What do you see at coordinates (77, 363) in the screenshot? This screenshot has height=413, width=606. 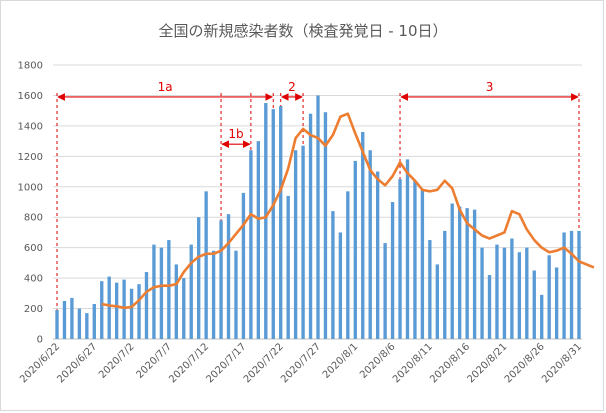 I see `x-tick-label: 2020/6/27` at bounding box center [77, 363].